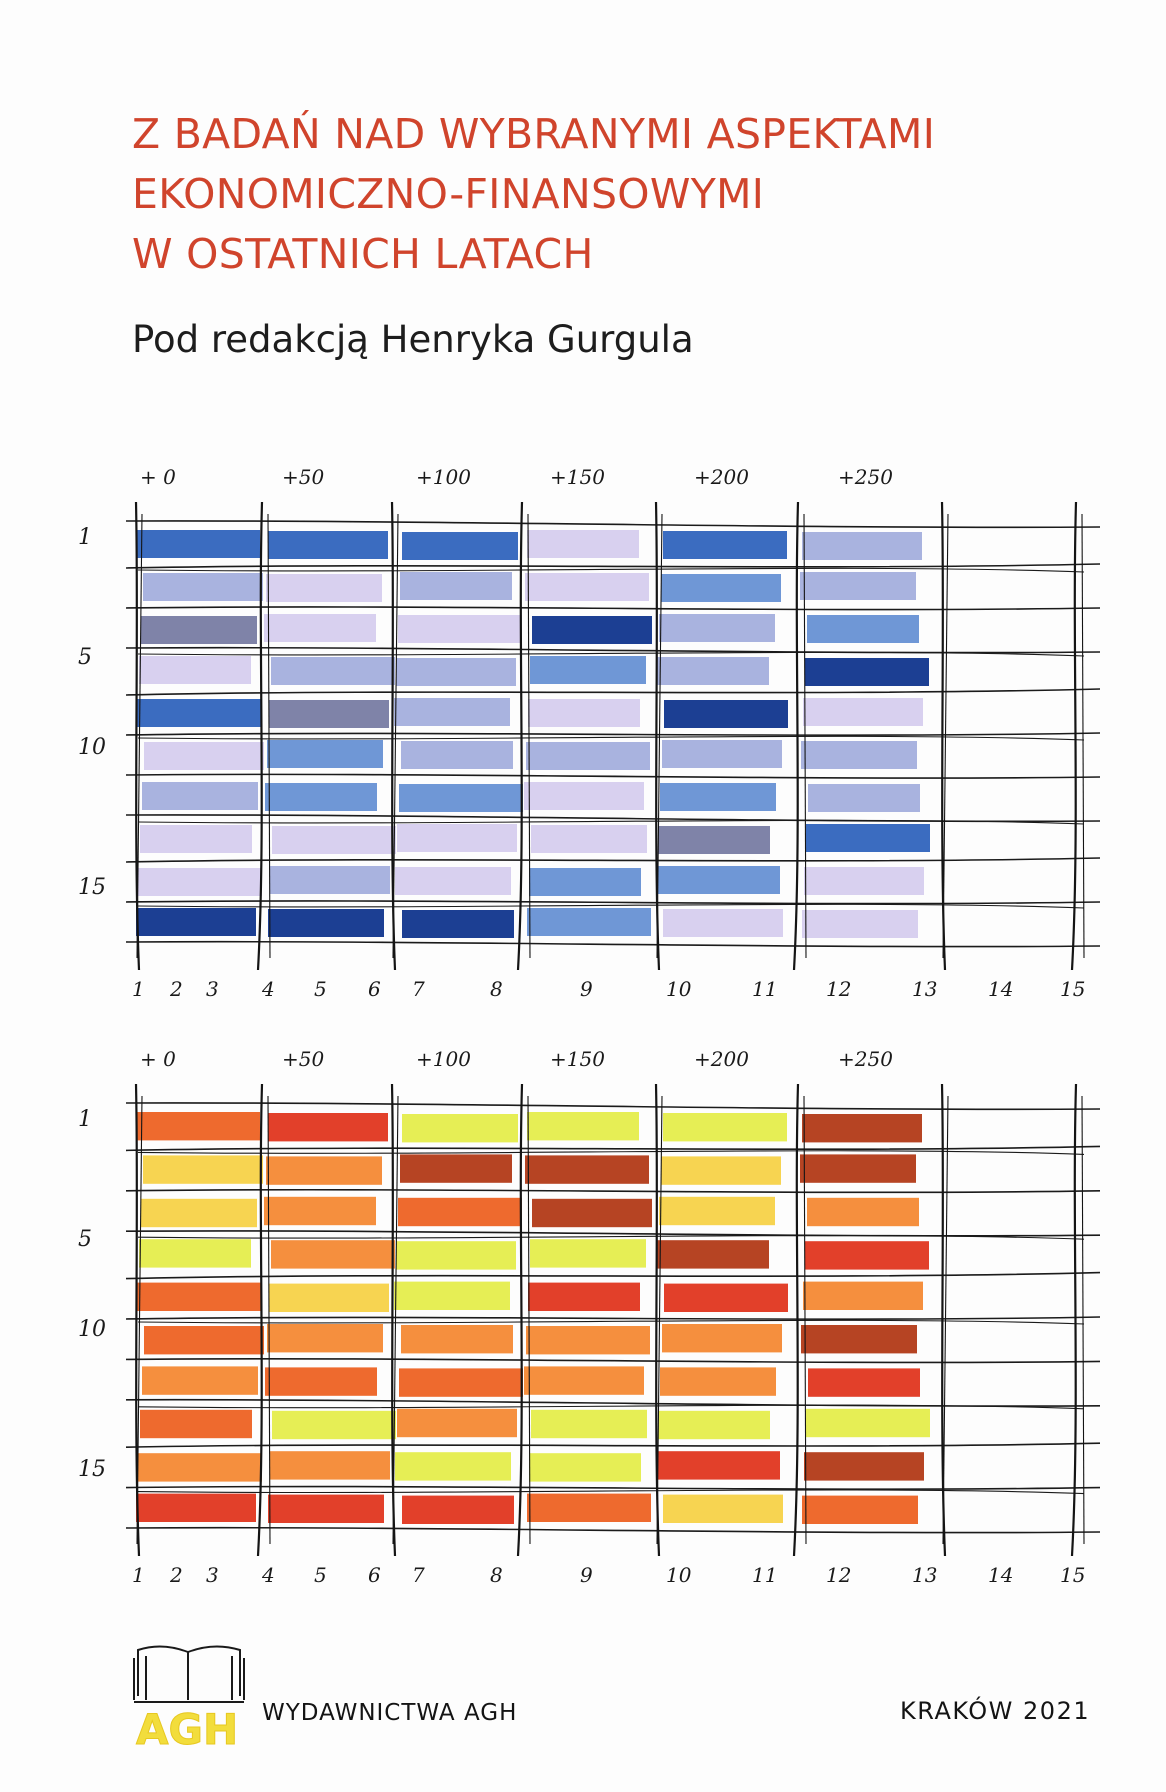  What do you see at coordinates (363, 254) in the screenshot?
I see `title-line-3: W OSTATNICH LATACH` at bounding box center [363, 254].